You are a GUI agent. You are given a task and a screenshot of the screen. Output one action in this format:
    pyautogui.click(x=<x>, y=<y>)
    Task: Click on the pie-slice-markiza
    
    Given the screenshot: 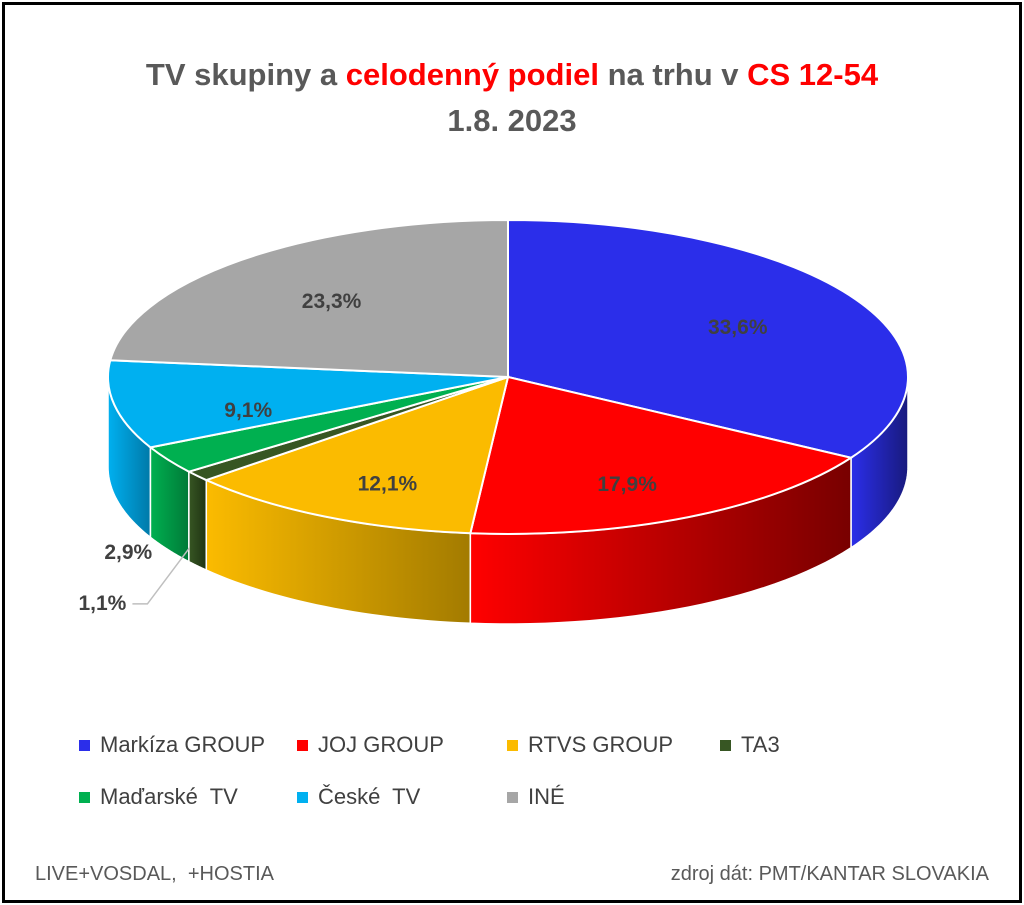 What is the action you would take?
    pyautogui.click(x=708, y=338)
    